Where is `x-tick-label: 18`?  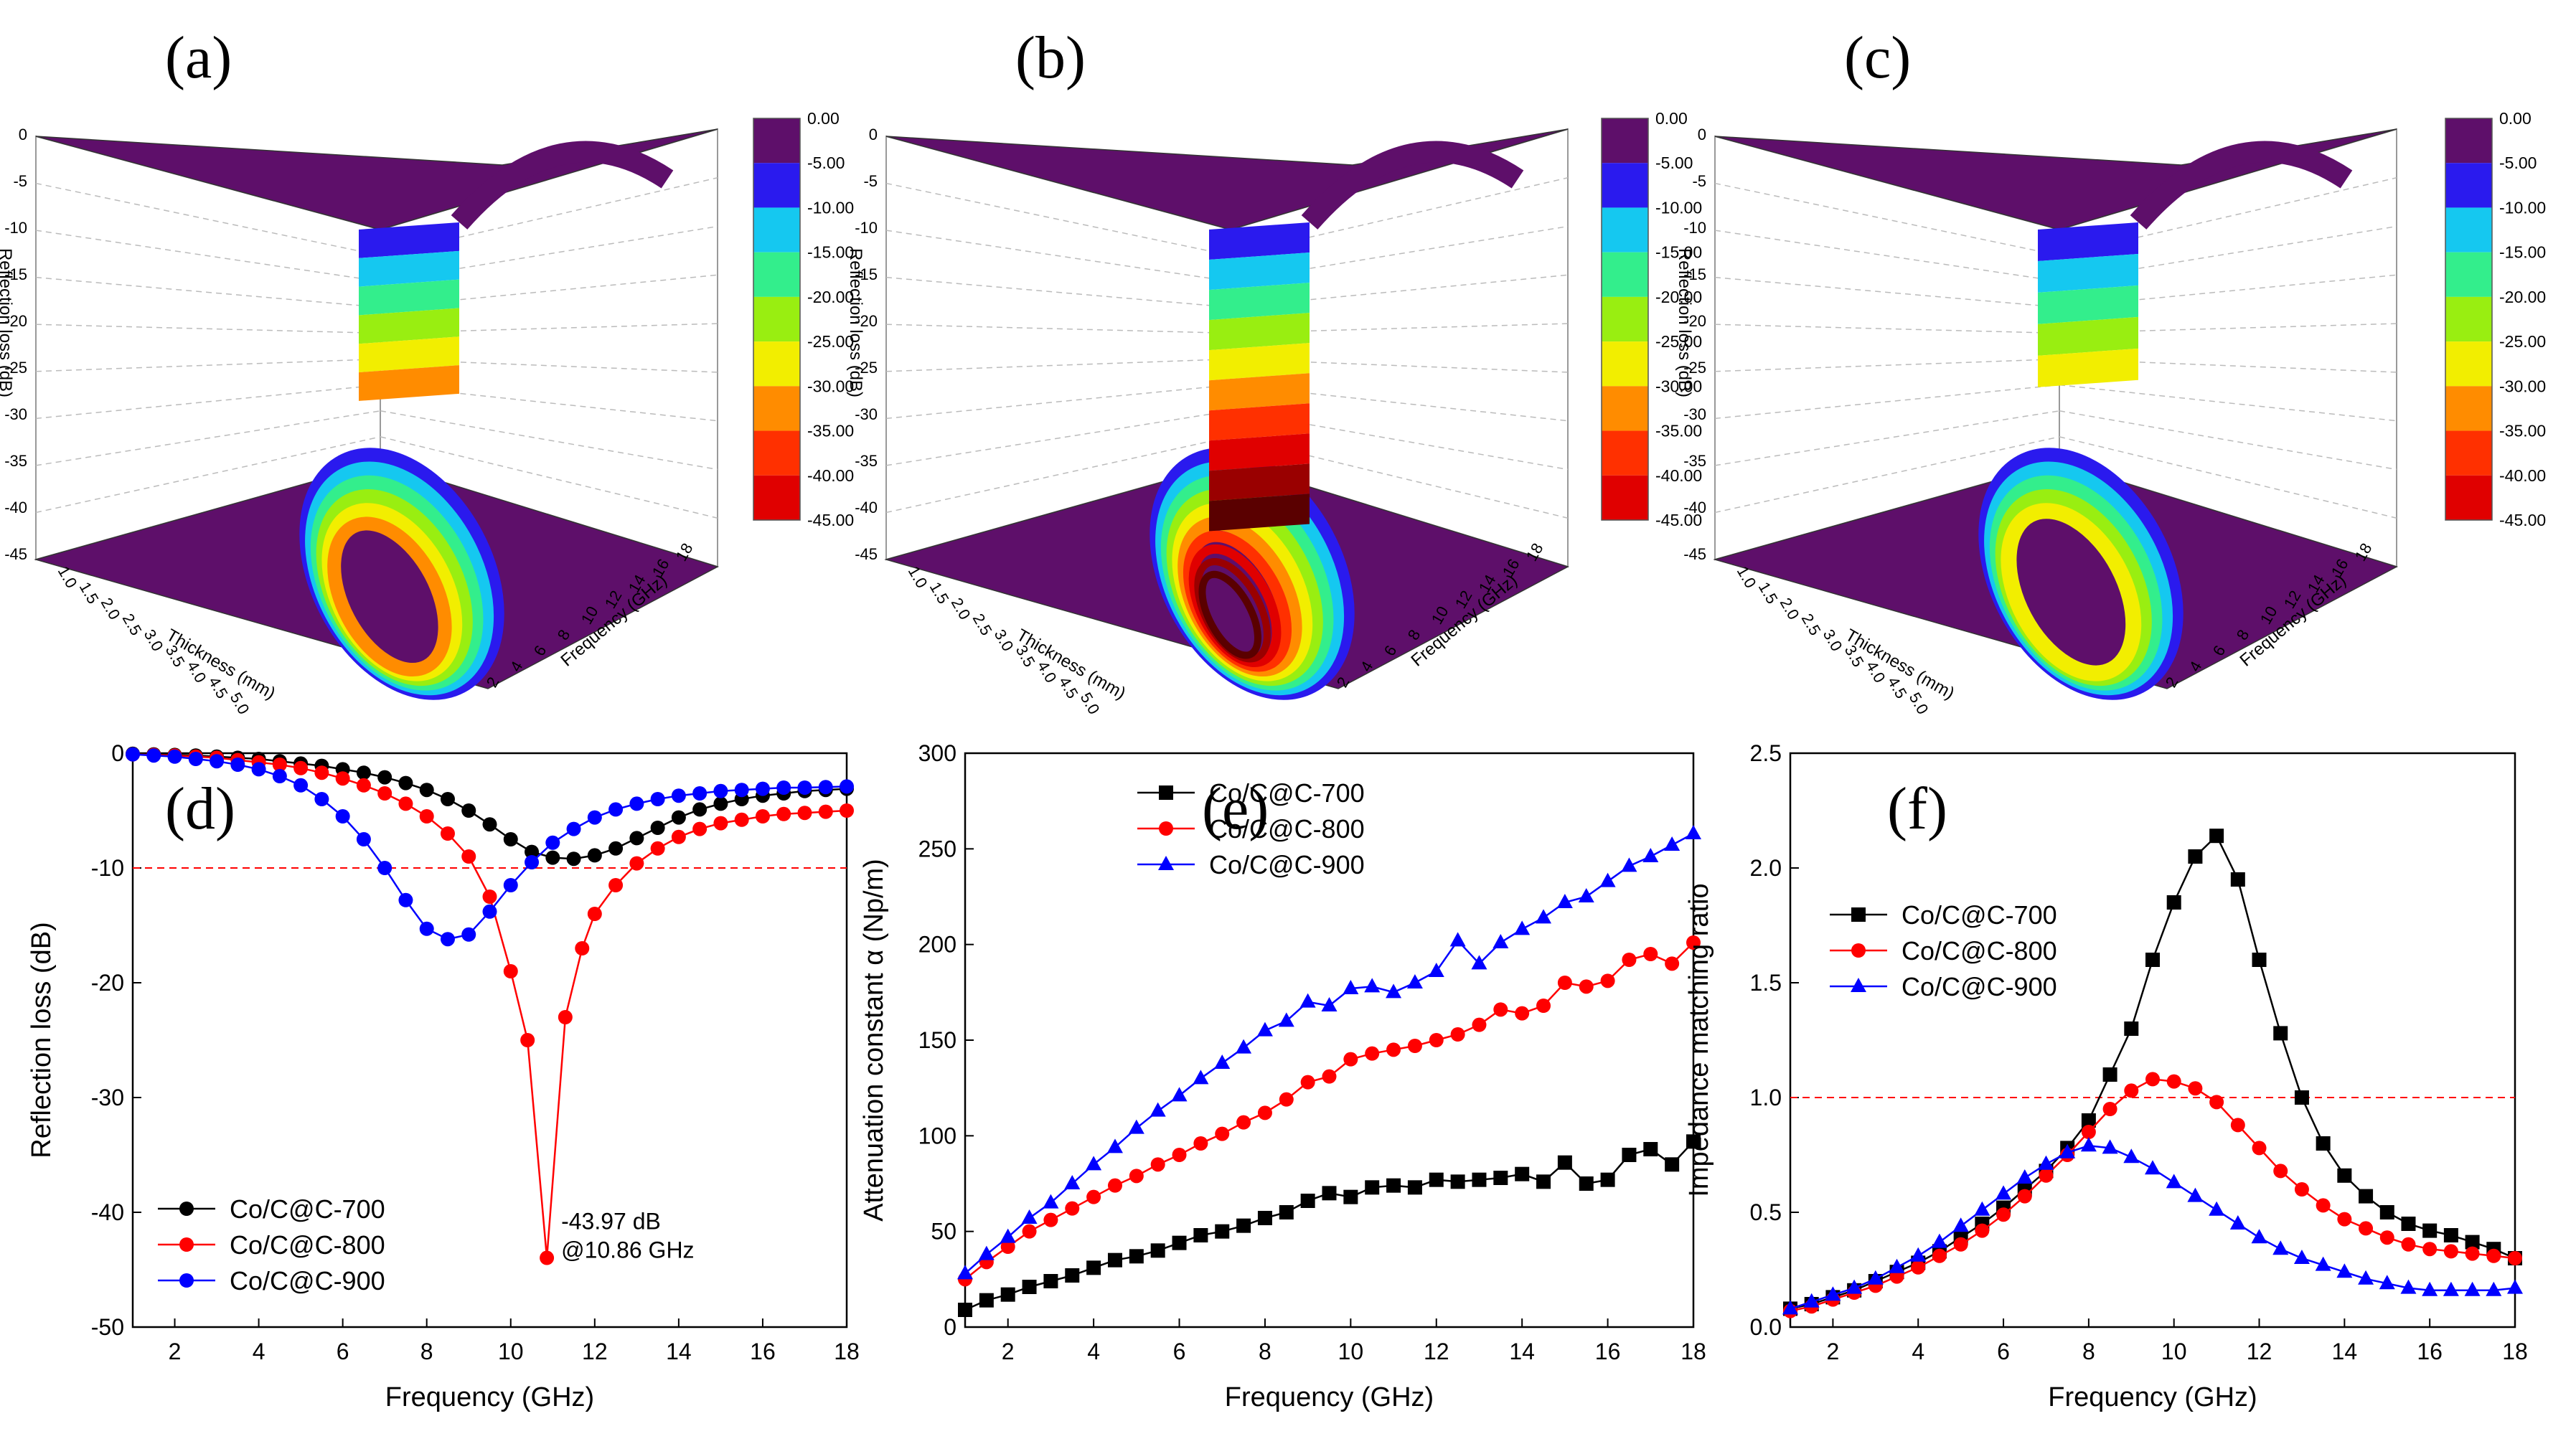 x-tick-label: 18 is located at coordinates (2515, 1351).